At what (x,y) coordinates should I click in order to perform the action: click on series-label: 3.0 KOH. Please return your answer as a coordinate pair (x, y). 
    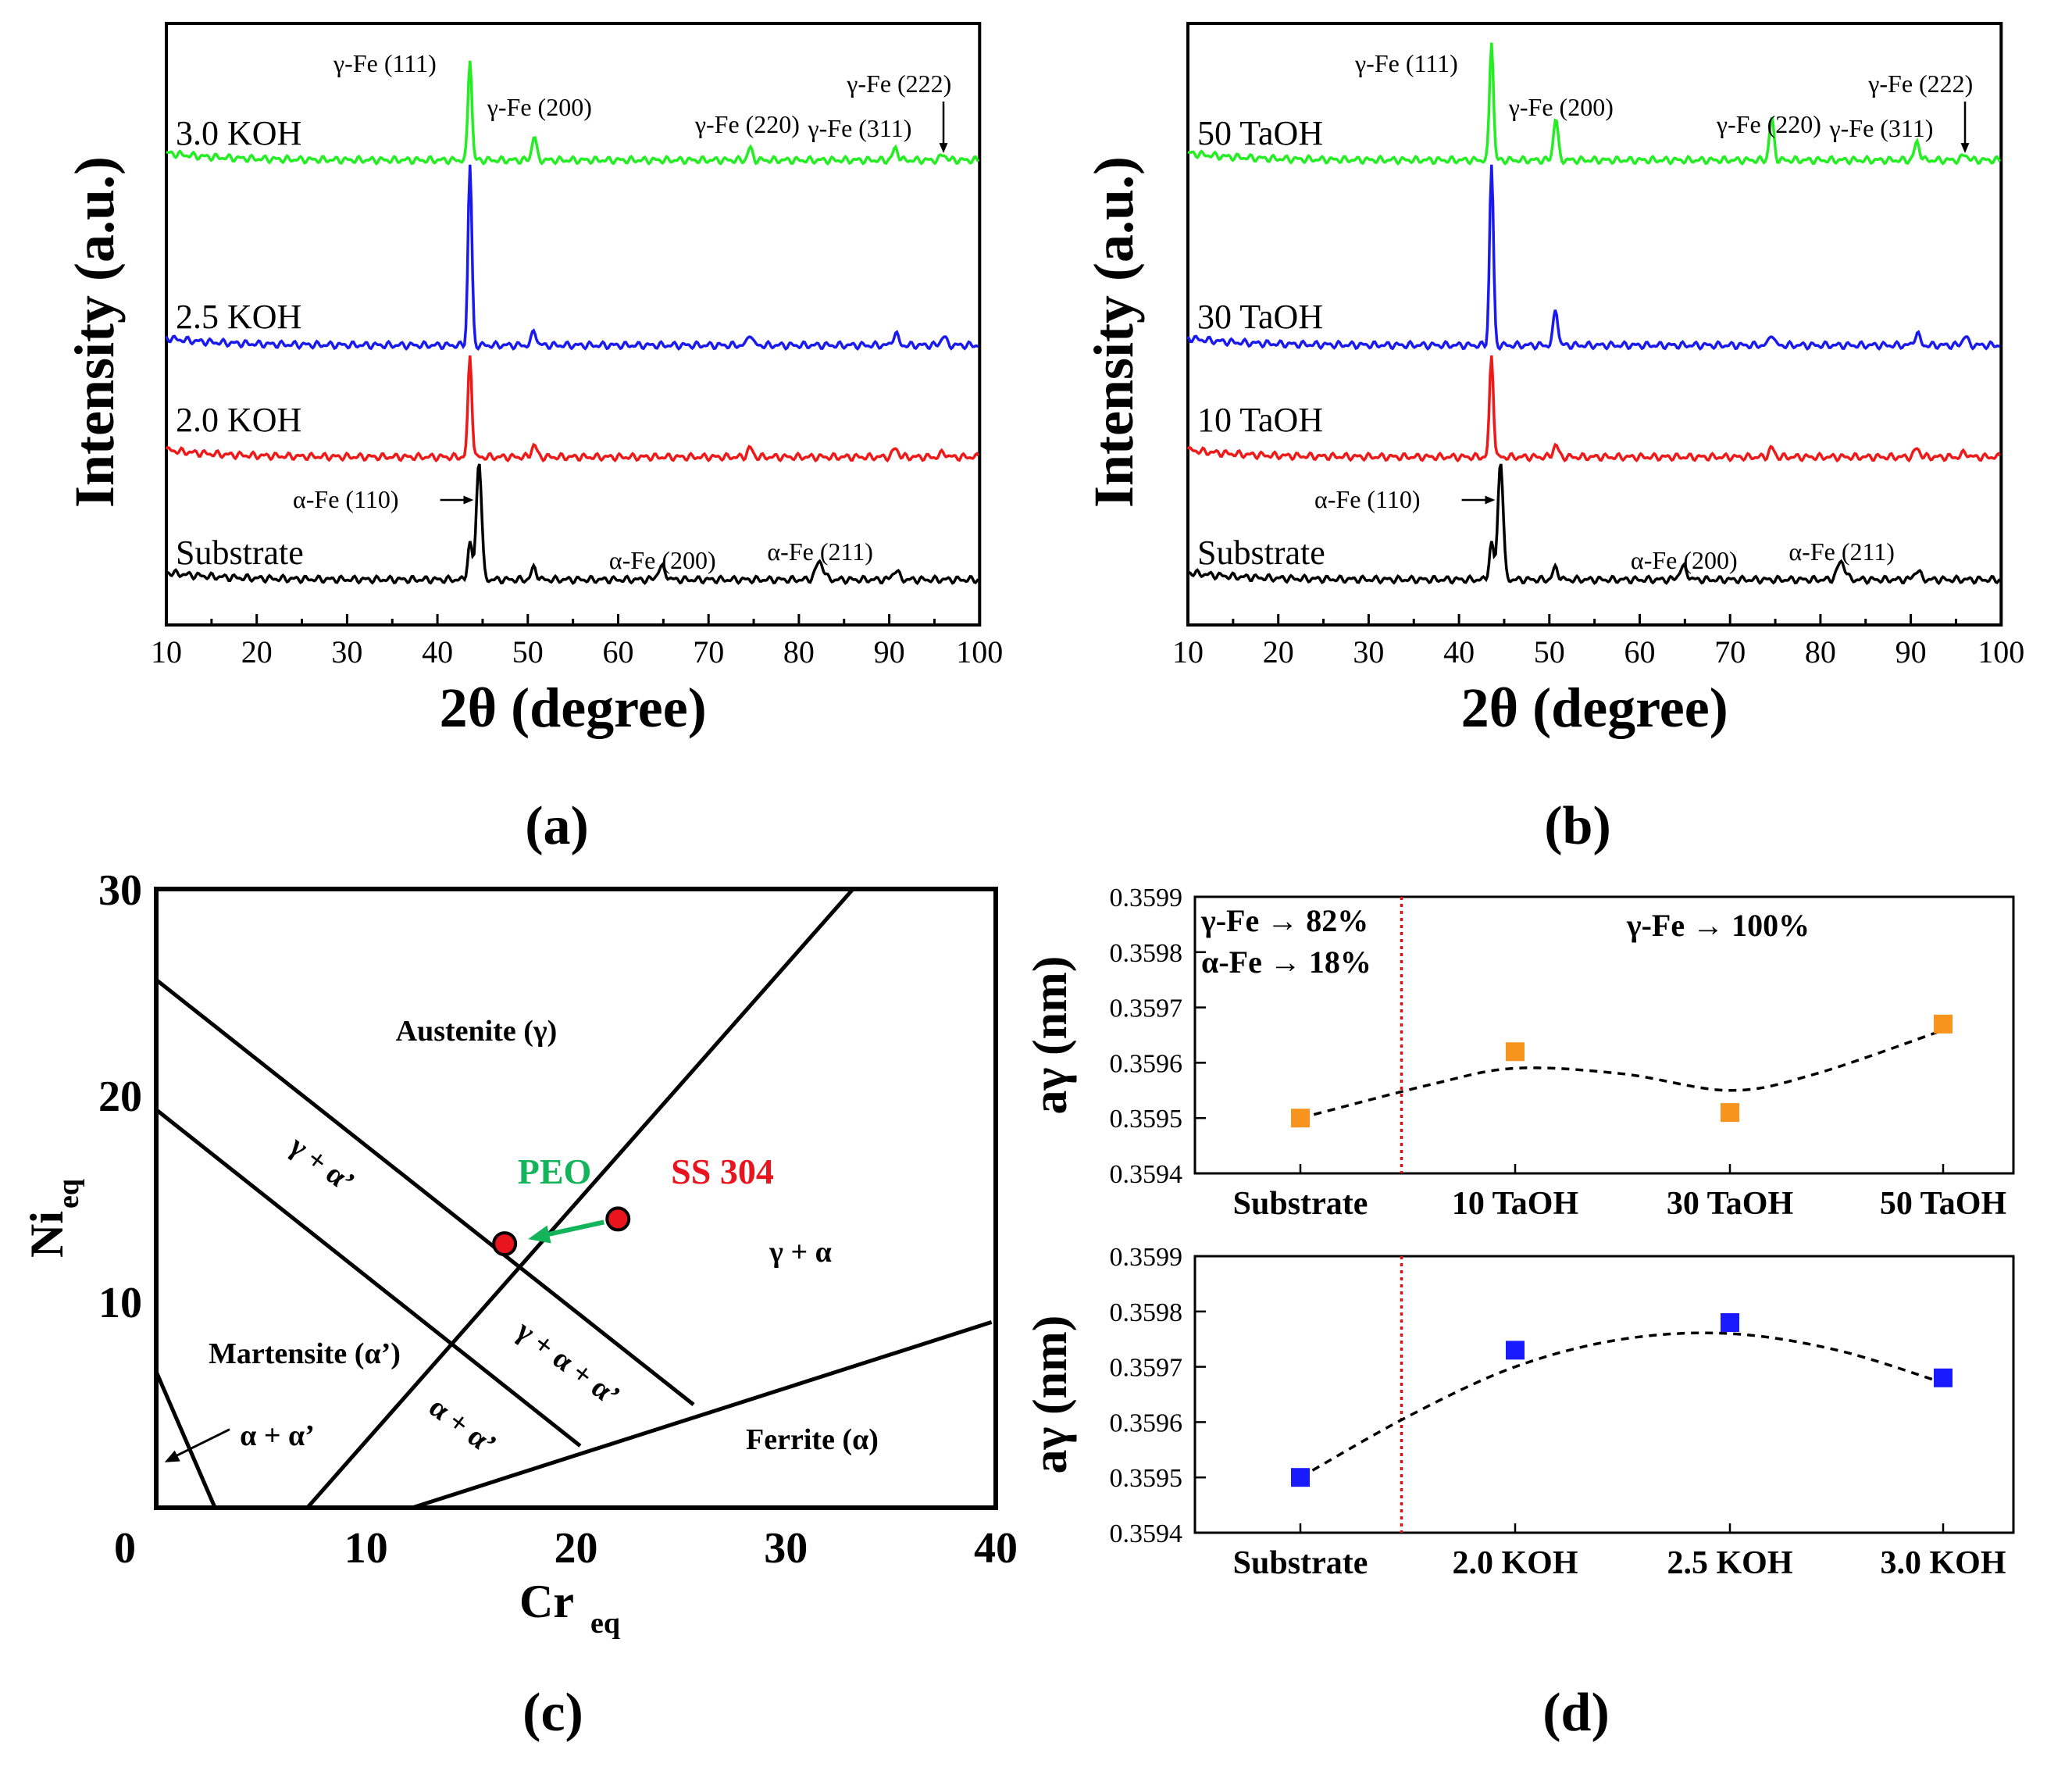
    Looking at the image, I should click on (239, 133).